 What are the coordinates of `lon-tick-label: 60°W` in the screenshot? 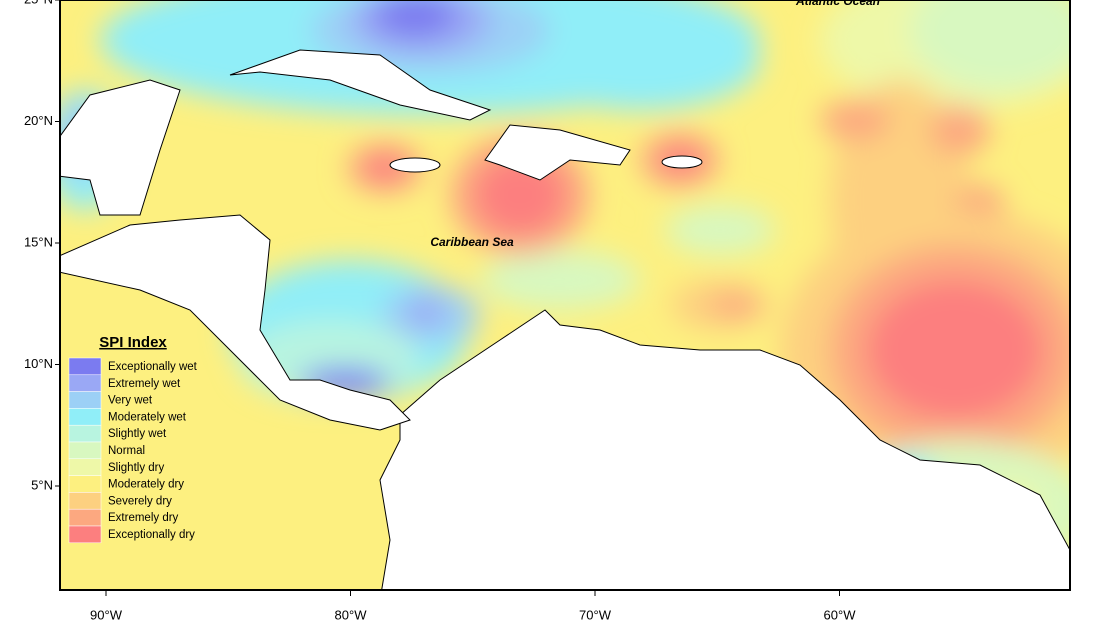 It's located at (840, 614).